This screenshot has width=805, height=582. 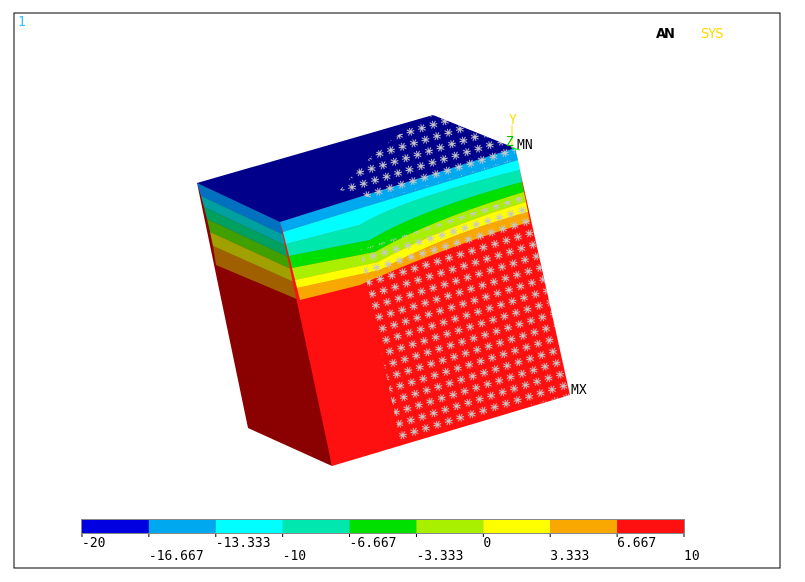 What do you see at coordinates (513, 132) in the screenshot?
I see `triad: Y Z` at bounding box center [513, 132].